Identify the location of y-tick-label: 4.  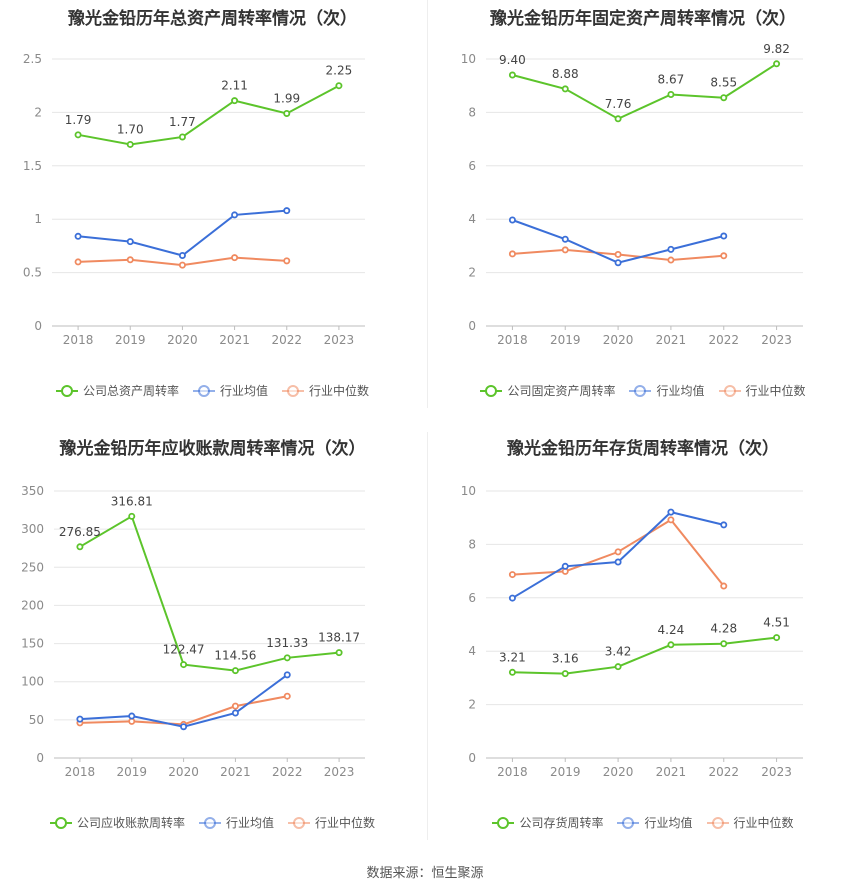
(472, 651).